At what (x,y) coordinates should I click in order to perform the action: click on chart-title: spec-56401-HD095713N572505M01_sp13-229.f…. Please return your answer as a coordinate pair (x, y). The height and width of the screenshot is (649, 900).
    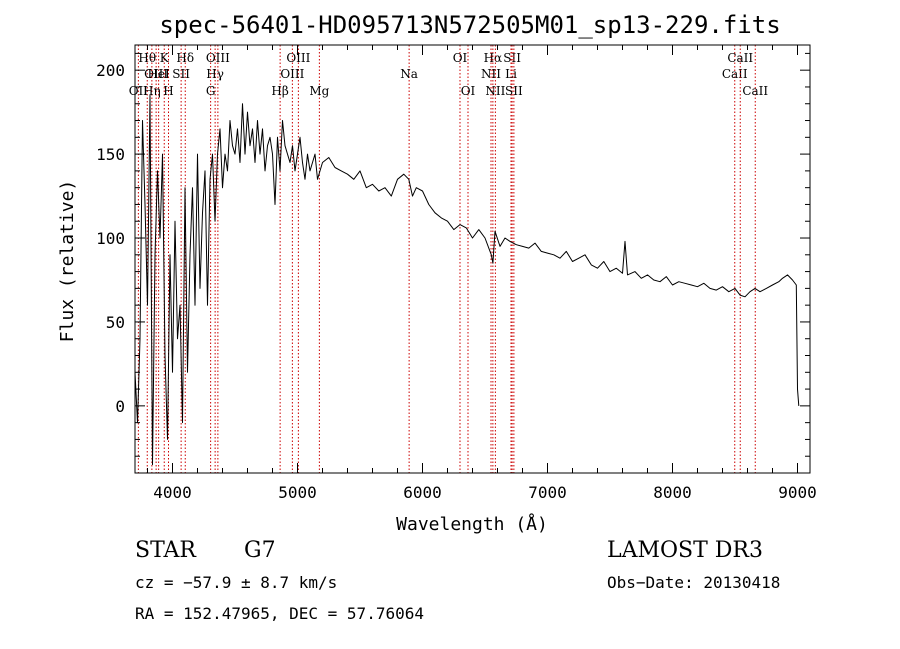
    Looking at the image, I should click on (469, 25).